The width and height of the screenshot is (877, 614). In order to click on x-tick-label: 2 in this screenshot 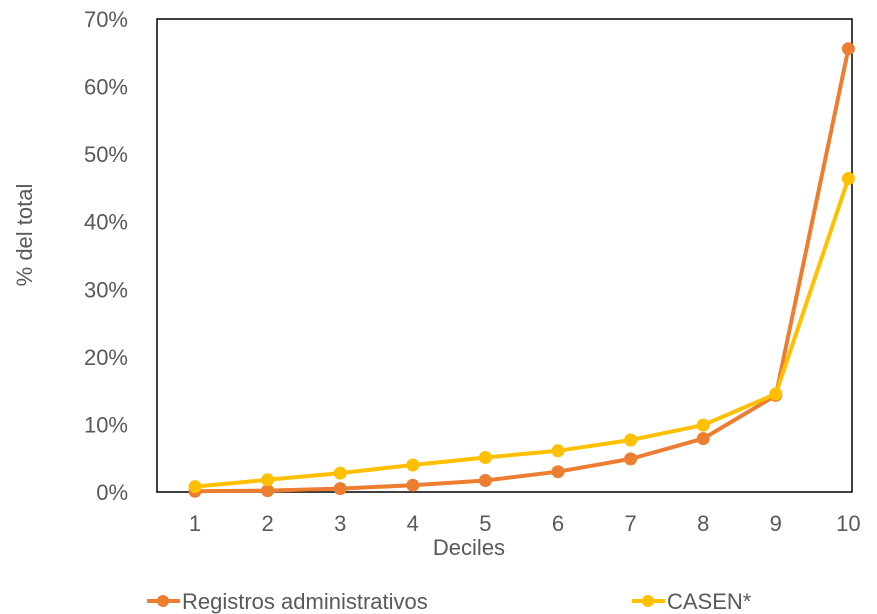, I will do `click(267, 523)`.